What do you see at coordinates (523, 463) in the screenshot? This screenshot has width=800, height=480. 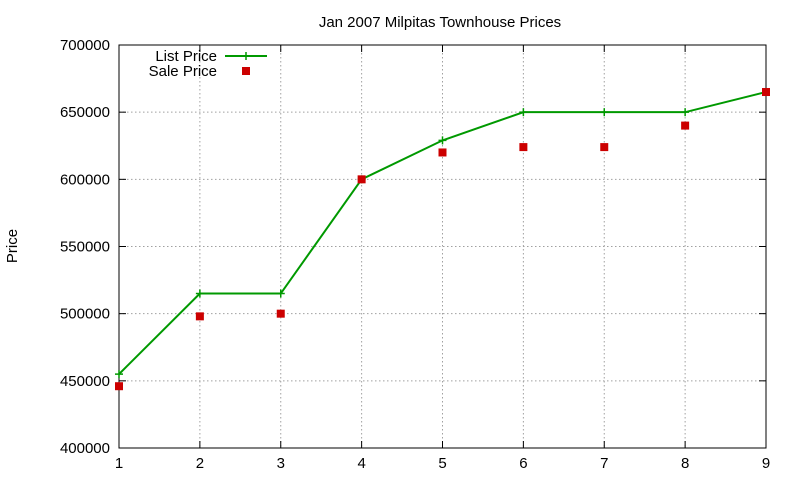 I see `x-tick-label: 6` at bounding box center [523, 463].